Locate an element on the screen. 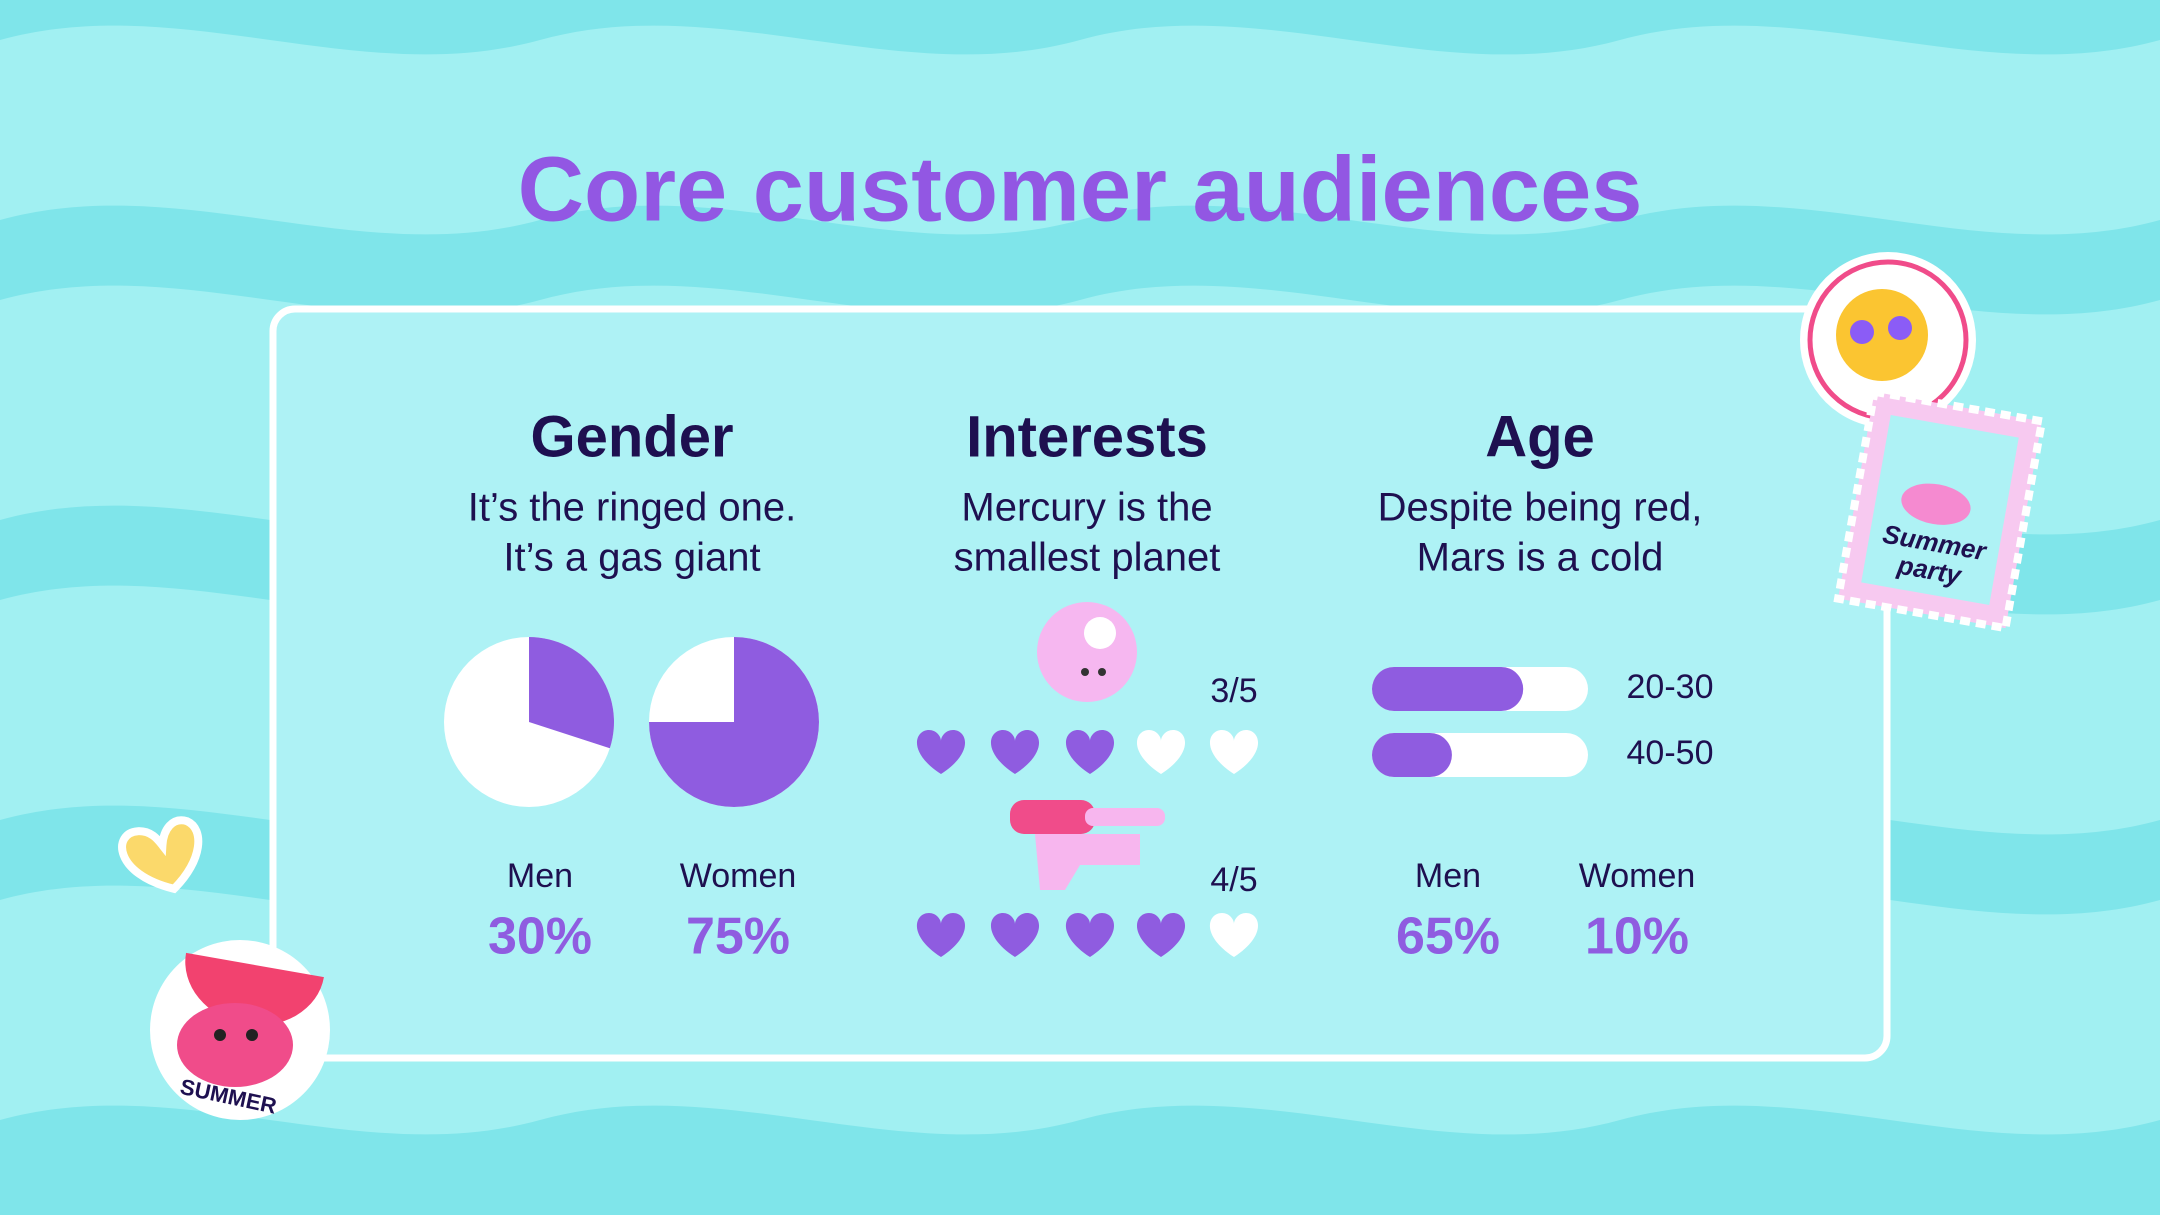 The image size is (2160, 1215). item-value: 65% is located at coordinates (1448, 937).